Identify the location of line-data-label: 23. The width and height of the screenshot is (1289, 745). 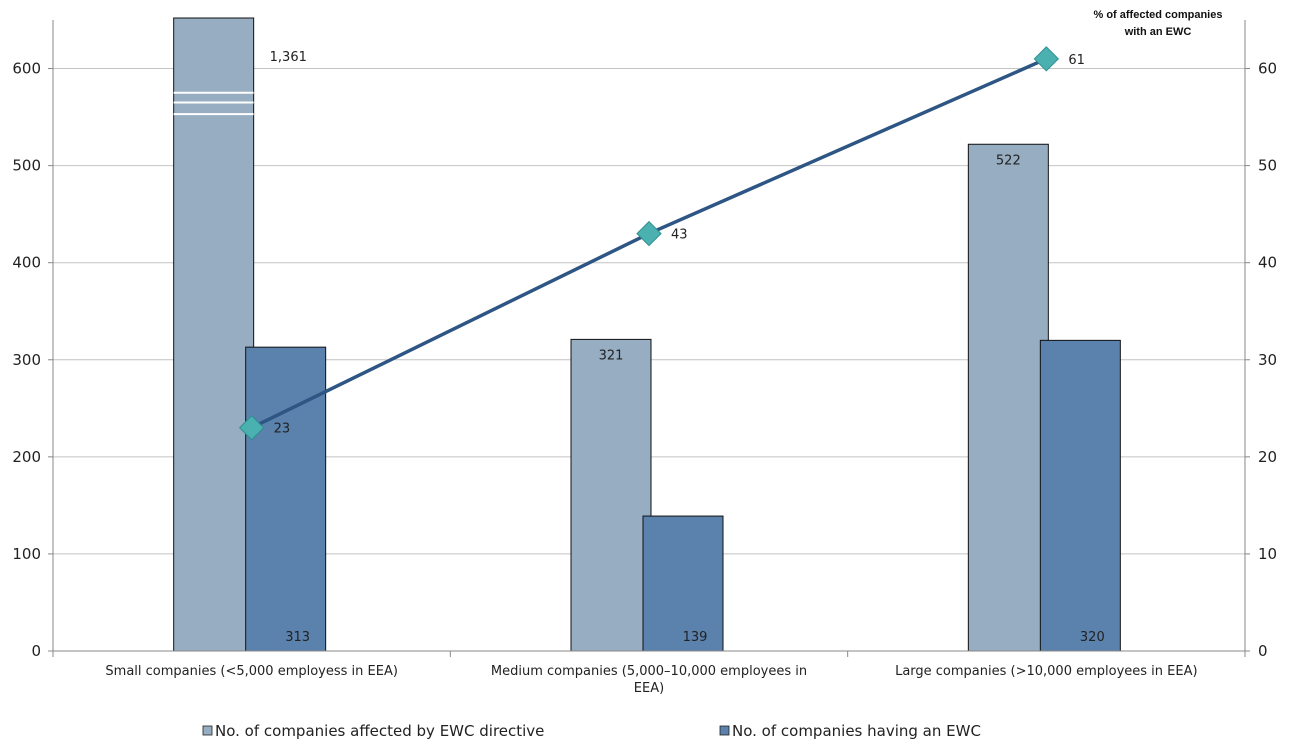
(282, 429).